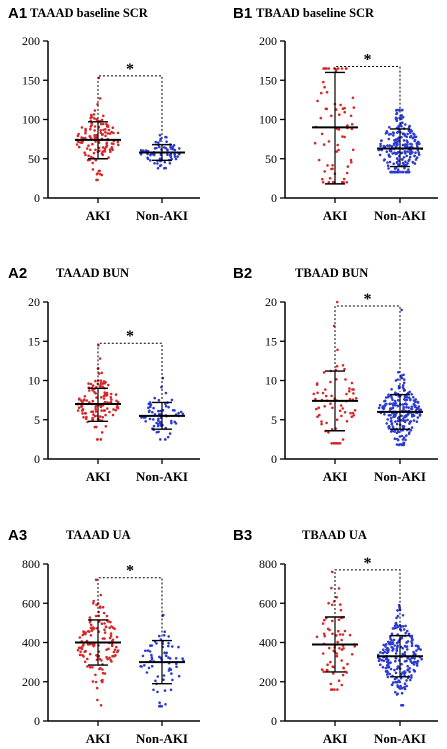 This screenshot has height=749, width=447. Describe the element at coordinates (274, 420) in the screenshot. I see `y-tick-label: 5` at that location.